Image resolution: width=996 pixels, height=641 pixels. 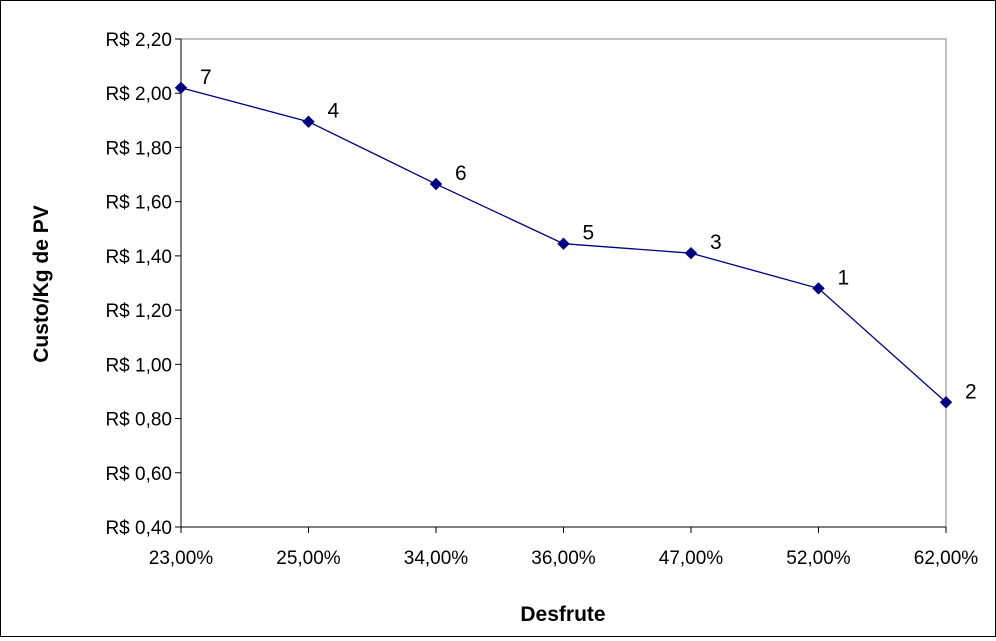 What do you see at coordinates (138, 40) in the screenshot?
I see `y-tick-label: R$ 2,20` at bounding box center [138, 40].